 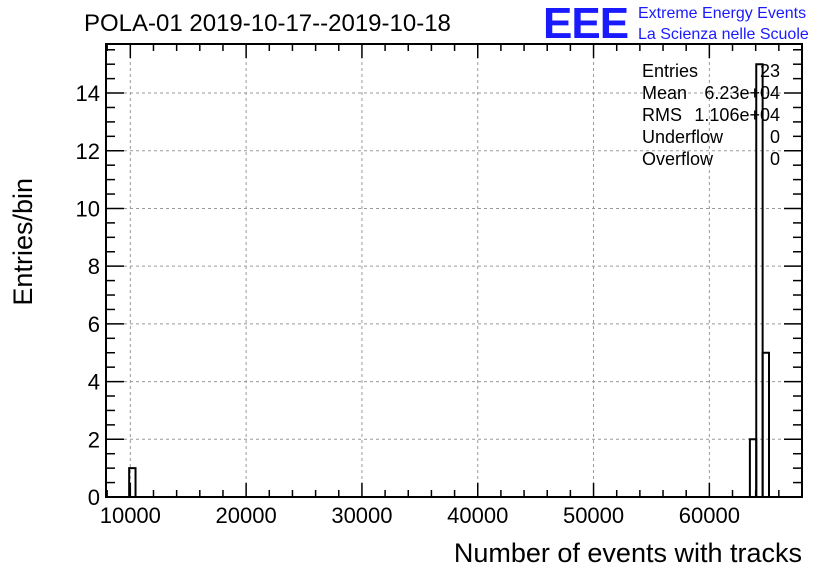 What do you see at coordinates (586, 24) in the screenshot?
I see `eee-logo: EEE` at bounding box center [586, 24].